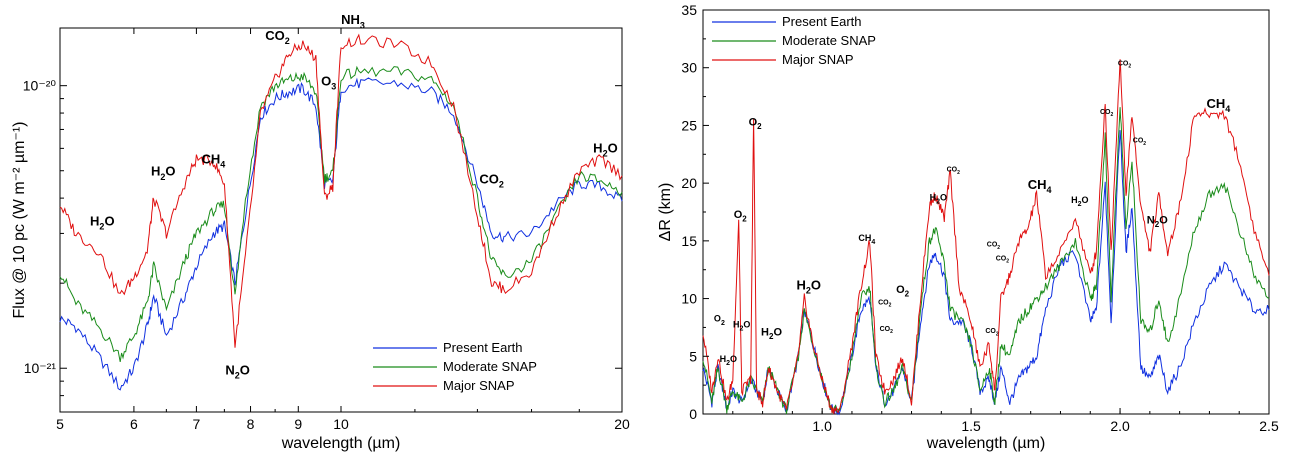 The image size is (1293, 458). I want to click on flux-legend-label-present-earth: Present Earth, so click(483, 347).